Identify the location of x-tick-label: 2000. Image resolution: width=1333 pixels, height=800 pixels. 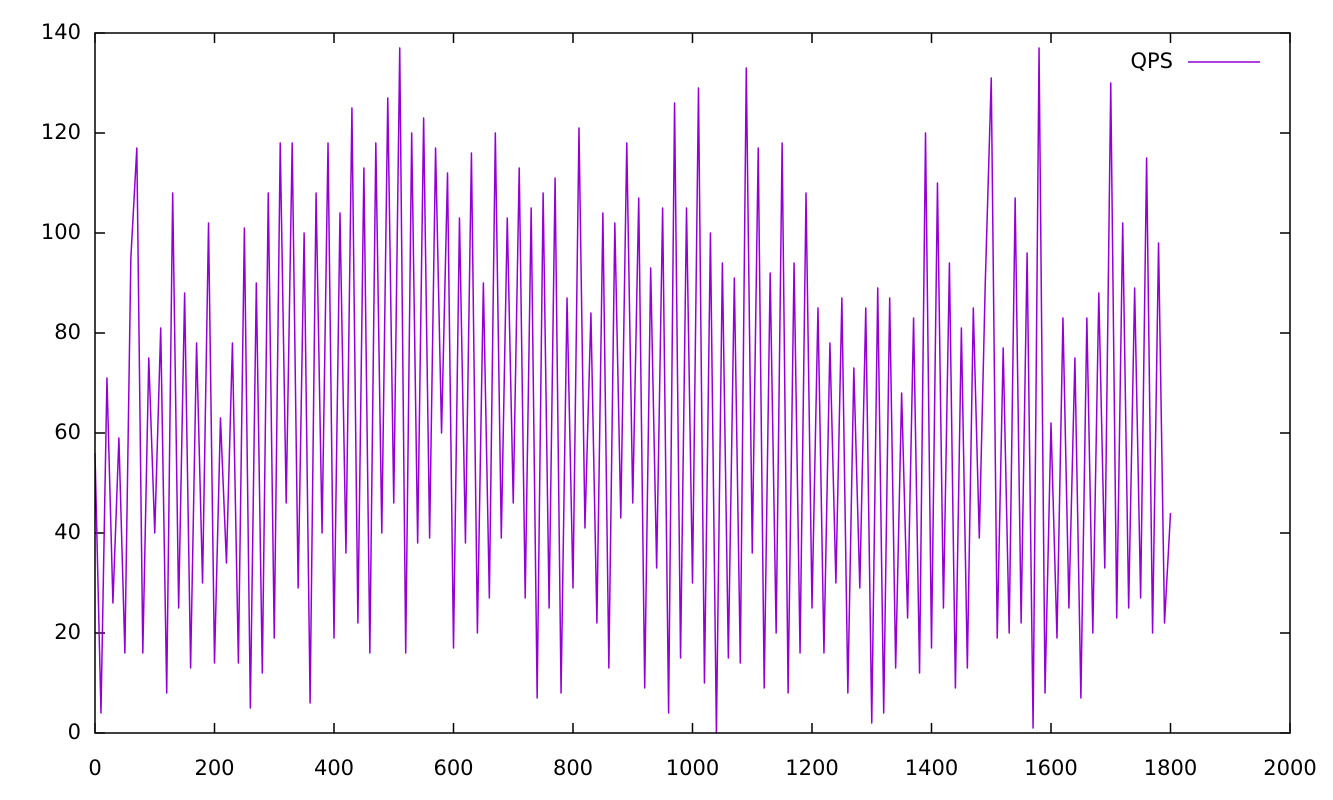
(1289, 768).